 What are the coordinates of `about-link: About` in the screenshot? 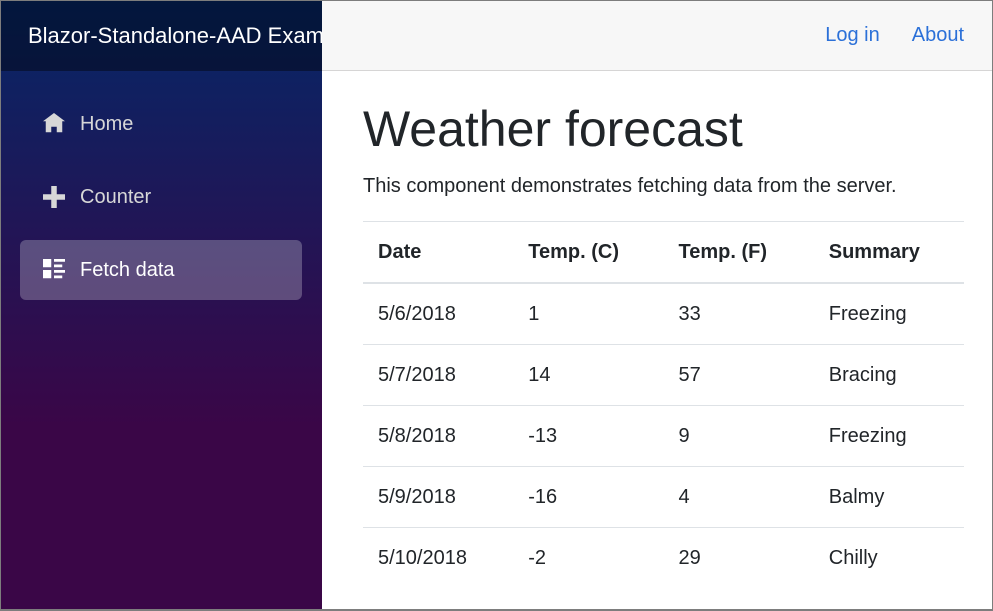 It's located at (937, 35).